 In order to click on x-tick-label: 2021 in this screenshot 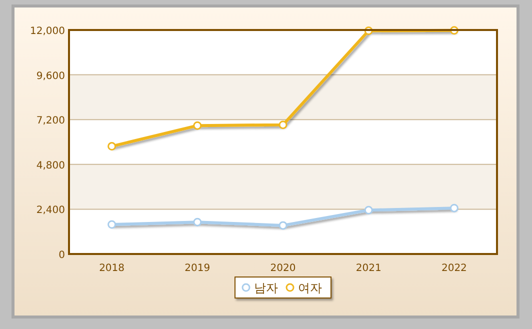, I will do `click(369, 268)`.